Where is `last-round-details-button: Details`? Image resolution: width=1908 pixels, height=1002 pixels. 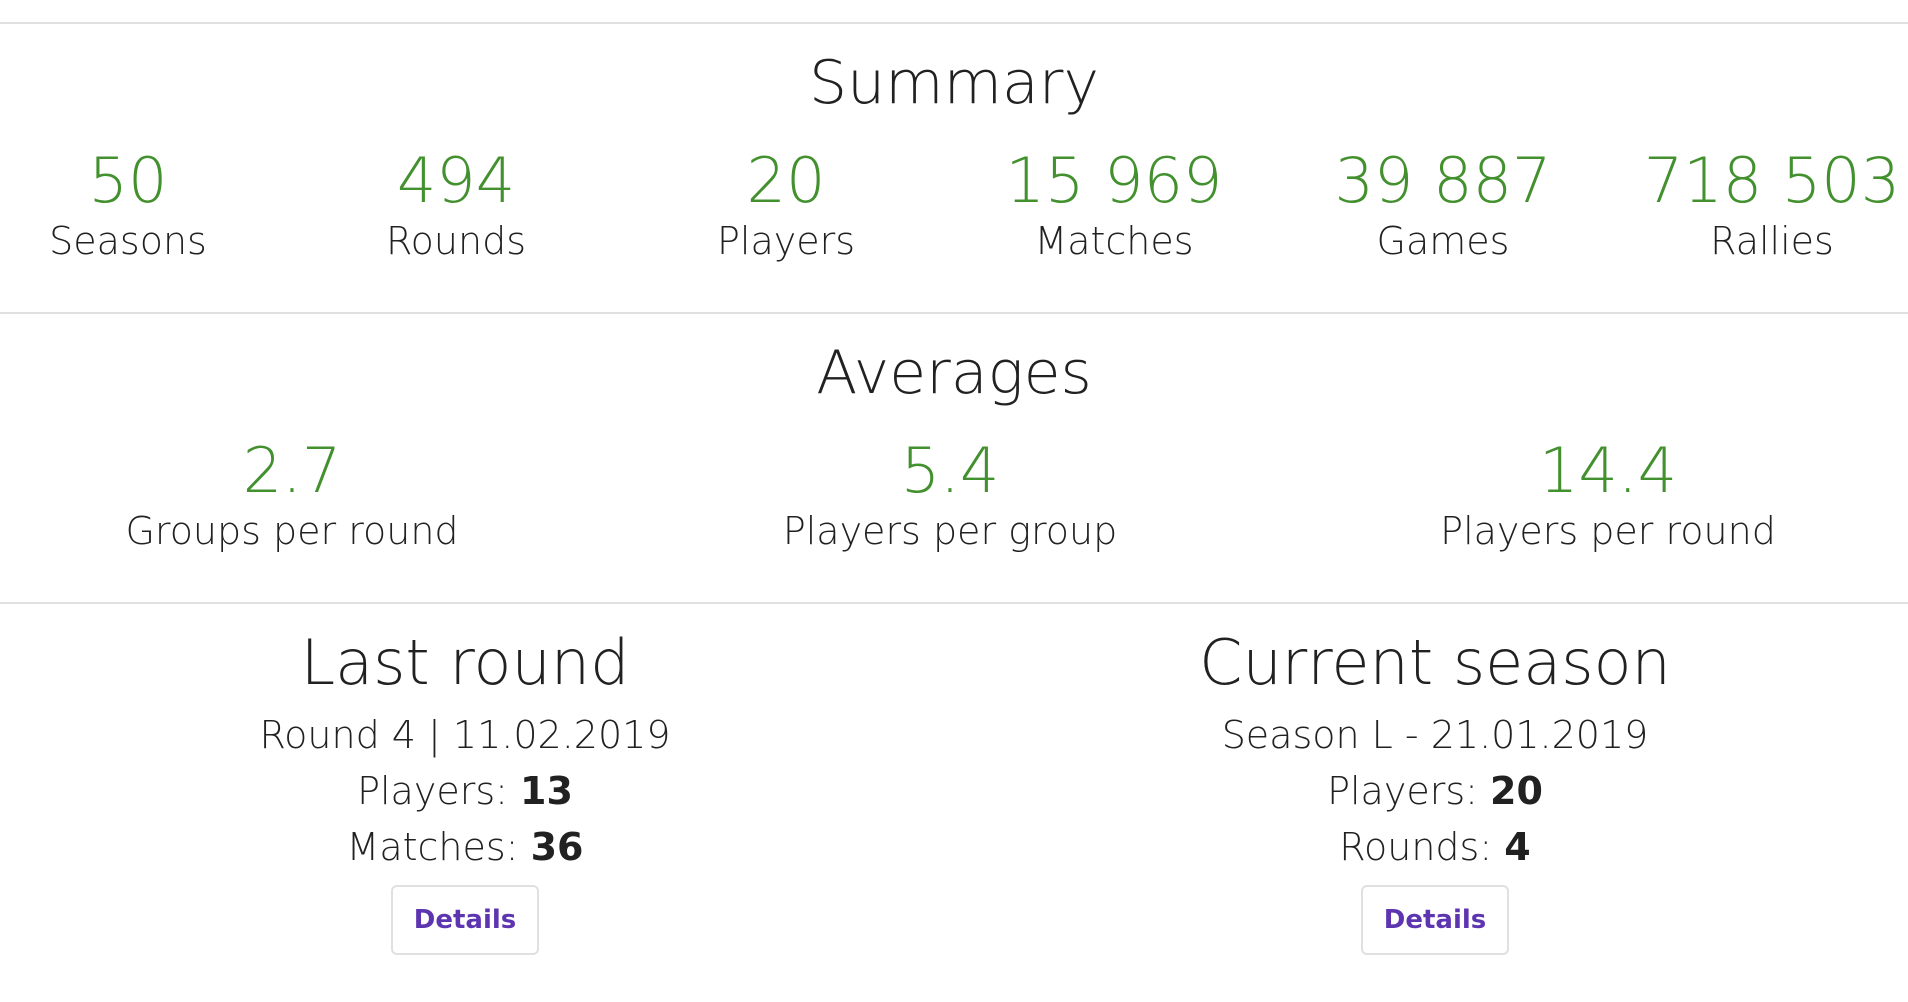 last-round-details-button: Details is located at coordinates (465, 920).